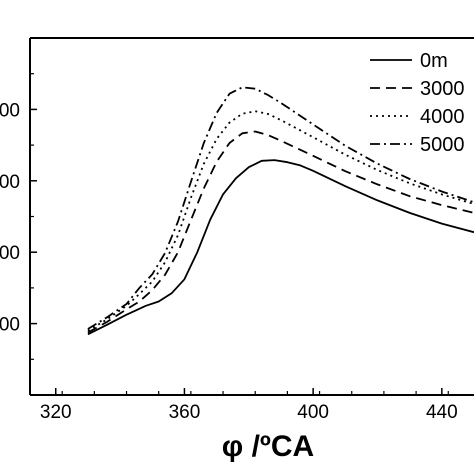 The image size is (474, 474). What do you see at coordinates (434, 61) in the screenshot?
I see `legend-label-0m: 0m` at bounding box center [434, 61].